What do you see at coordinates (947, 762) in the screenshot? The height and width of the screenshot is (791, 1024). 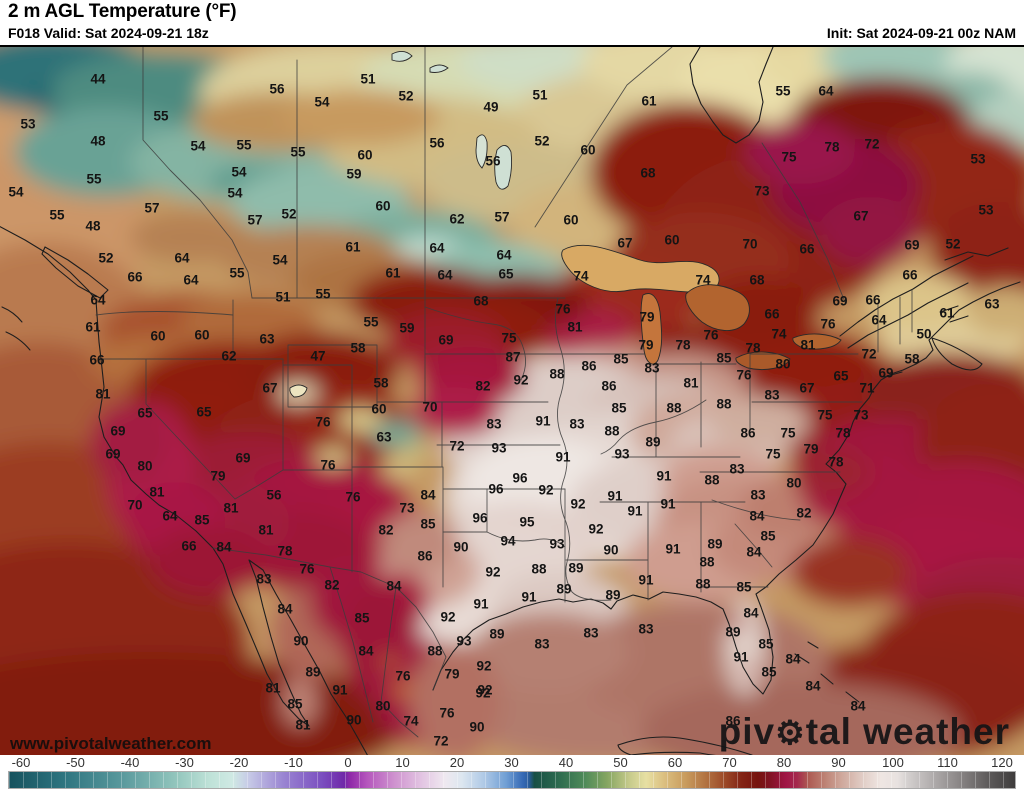 I see `colorbar-tick-label: 110` at bounding box center [947, 762].